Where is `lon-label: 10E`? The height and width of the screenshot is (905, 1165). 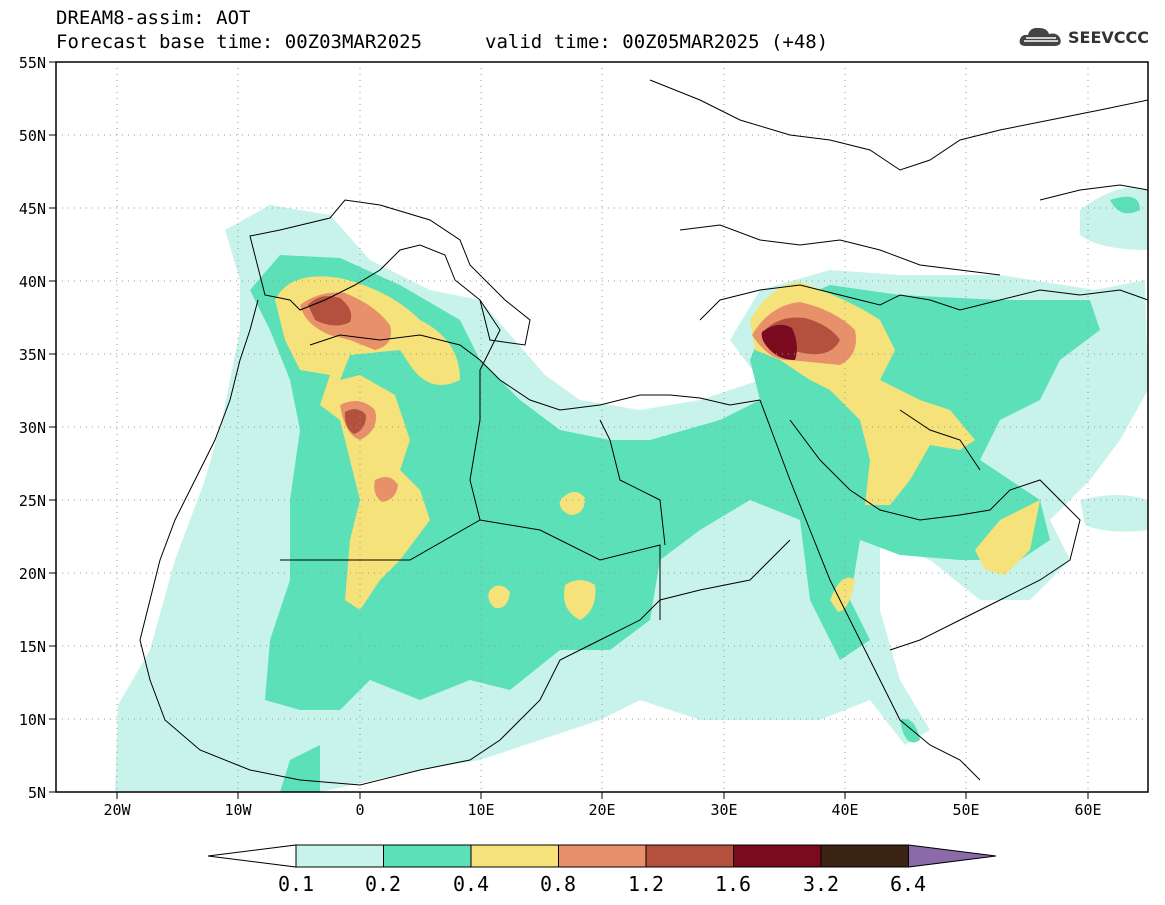 lon-label: 10E is located at coordinates (480, 810).